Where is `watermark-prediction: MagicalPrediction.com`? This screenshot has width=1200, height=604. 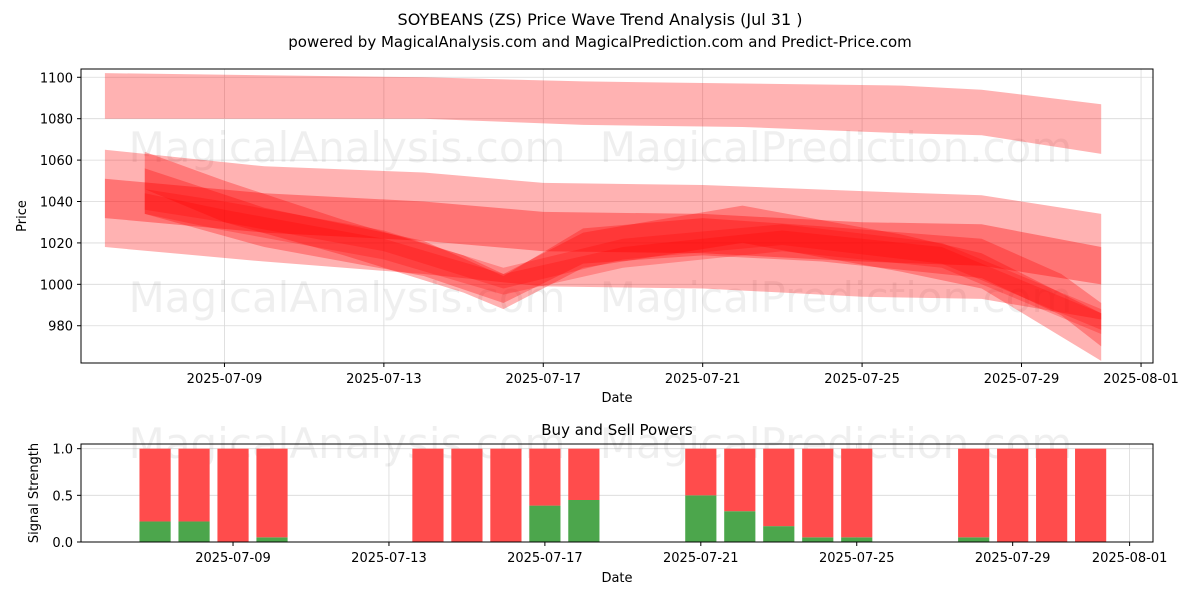
watermark-prediction: MagicalPrediction.com is located at coordinates (836, 147).